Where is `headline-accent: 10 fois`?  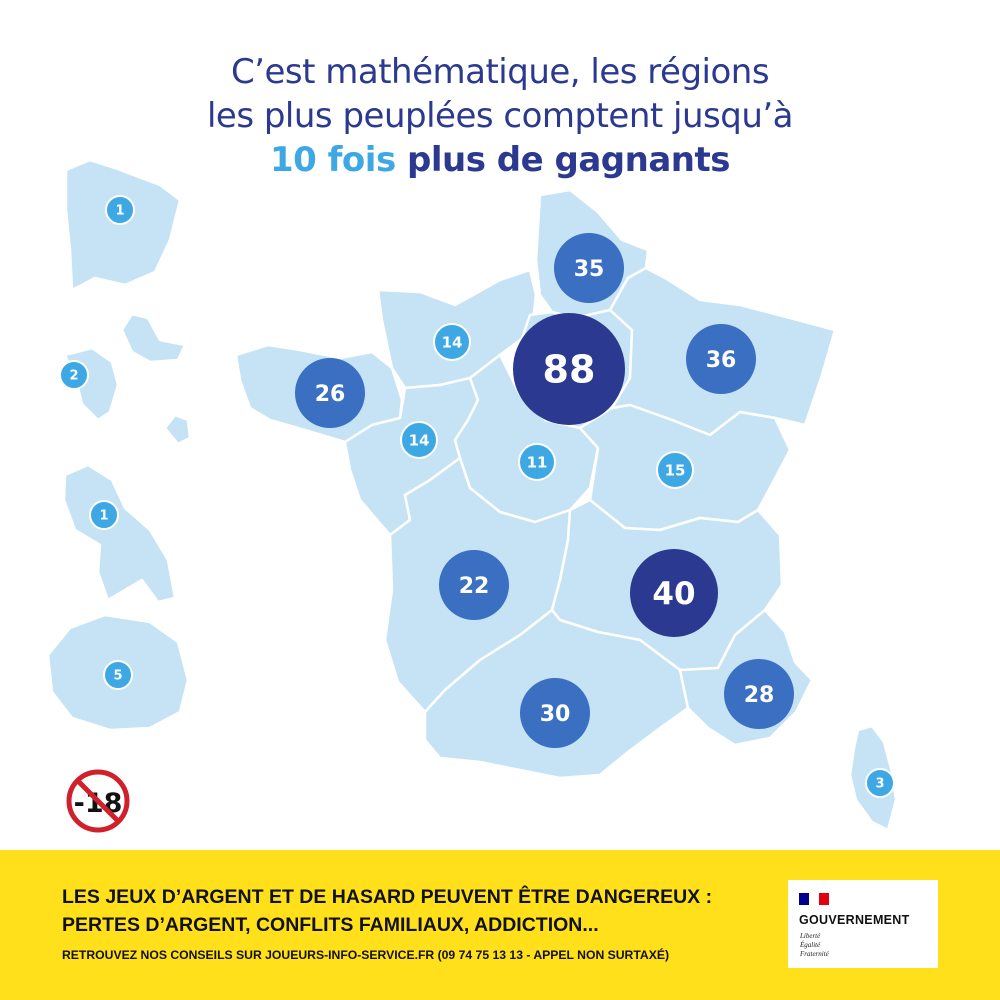 headline-accent: 10 fois is located at coordinates (332, 160).